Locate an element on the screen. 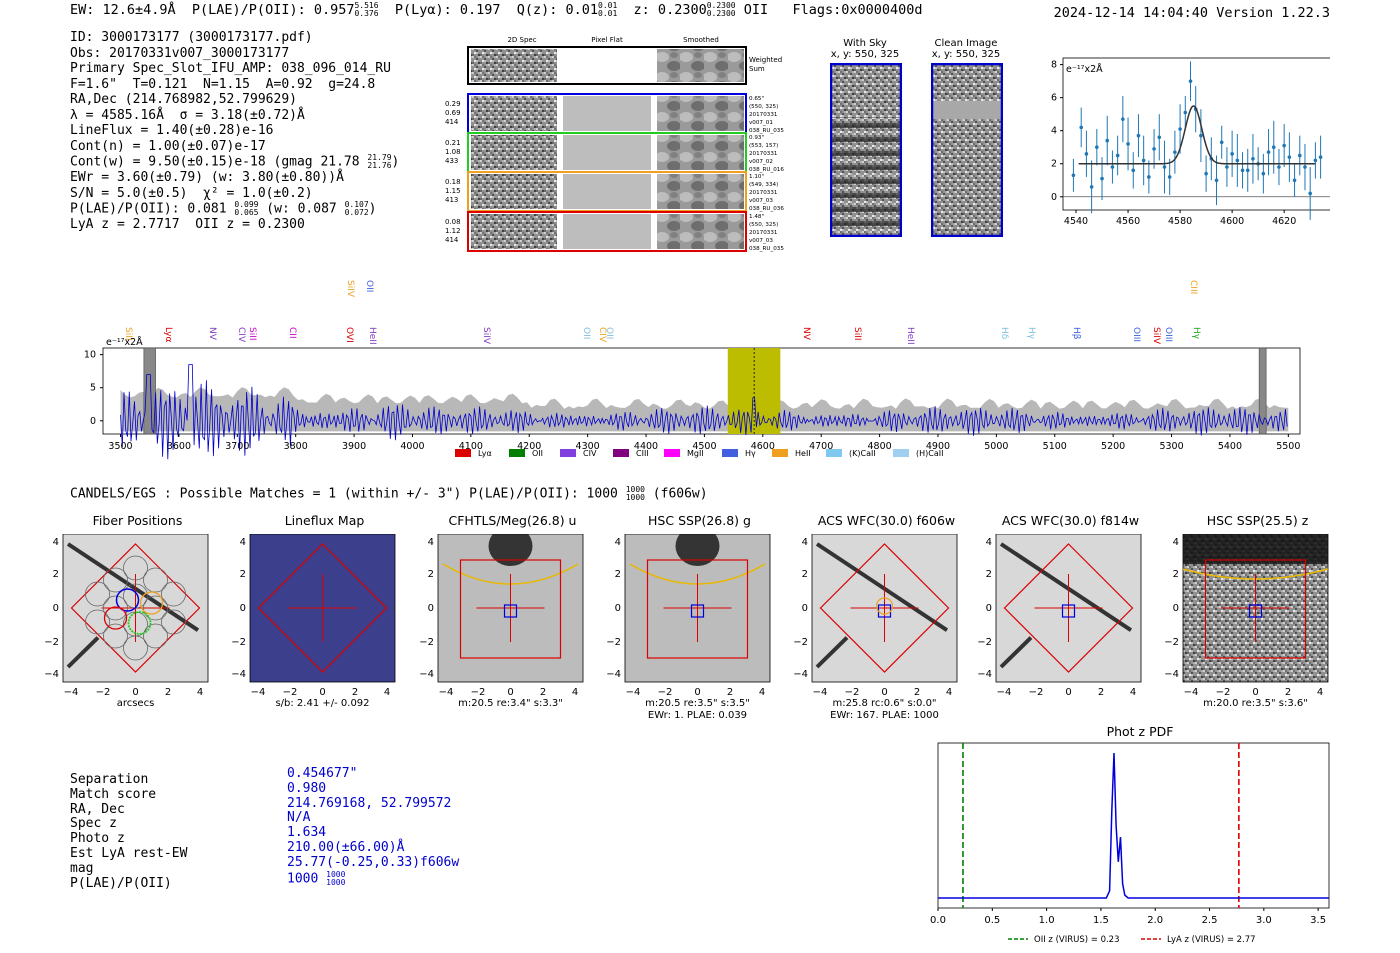 This screenshot has height=953, width=1400. legend-label: CIV is located at coordinates (590, 453).